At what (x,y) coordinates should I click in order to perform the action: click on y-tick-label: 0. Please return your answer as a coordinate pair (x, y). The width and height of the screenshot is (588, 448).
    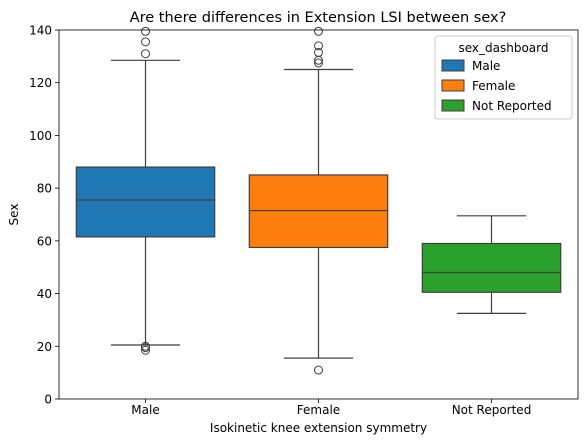
    Looking at the image, I should click on (48, 400).